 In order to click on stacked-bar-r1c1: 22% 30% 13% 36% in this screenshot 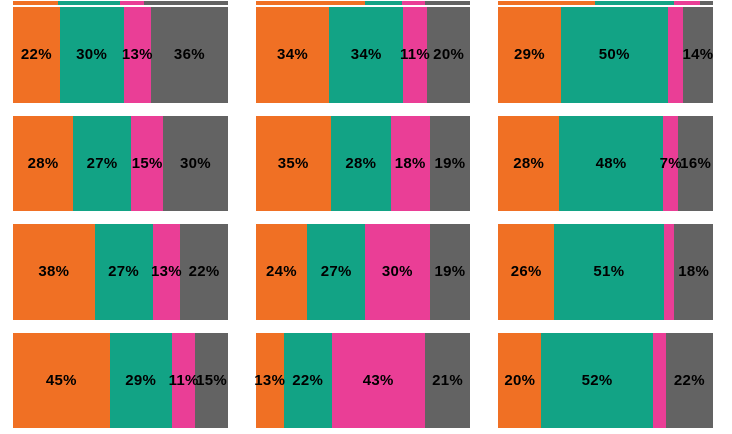, I will do `click(120, 55)`.